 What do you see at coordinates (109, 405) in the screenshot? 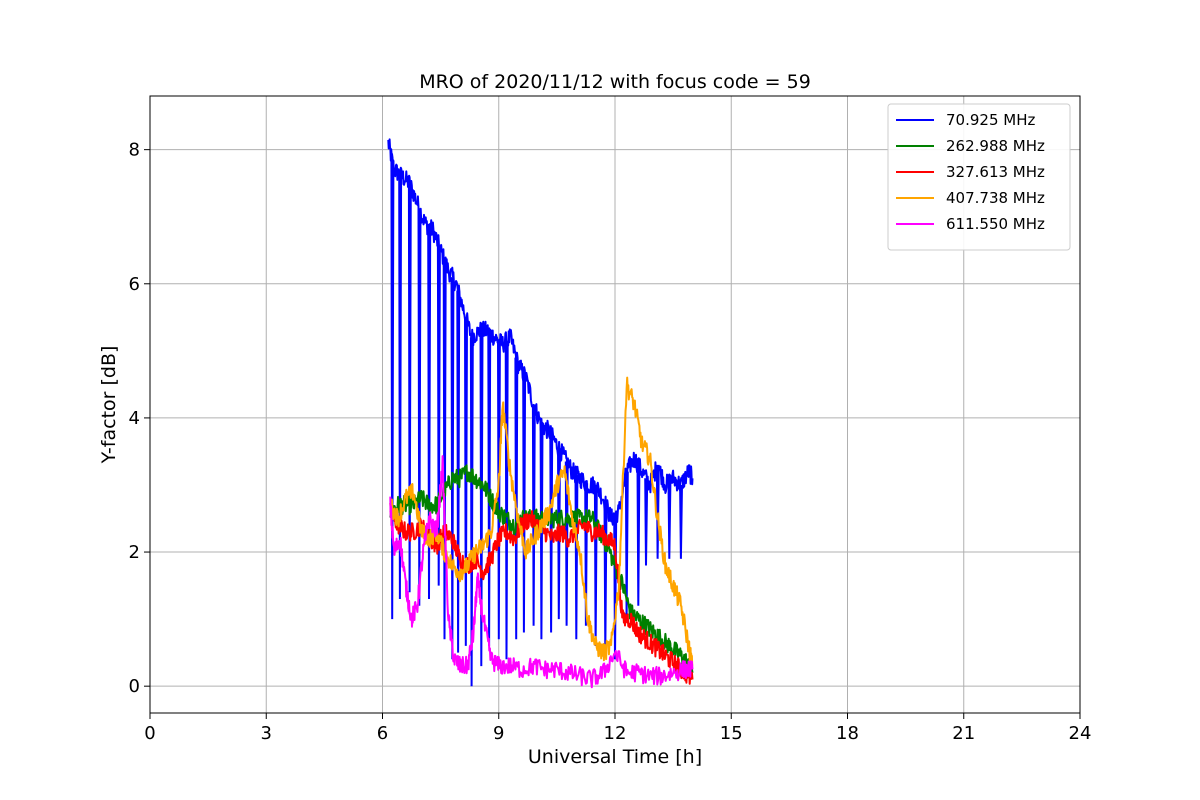
I see `y-axis-title: Y-factor [dB]` at bounding box center [109, 405].